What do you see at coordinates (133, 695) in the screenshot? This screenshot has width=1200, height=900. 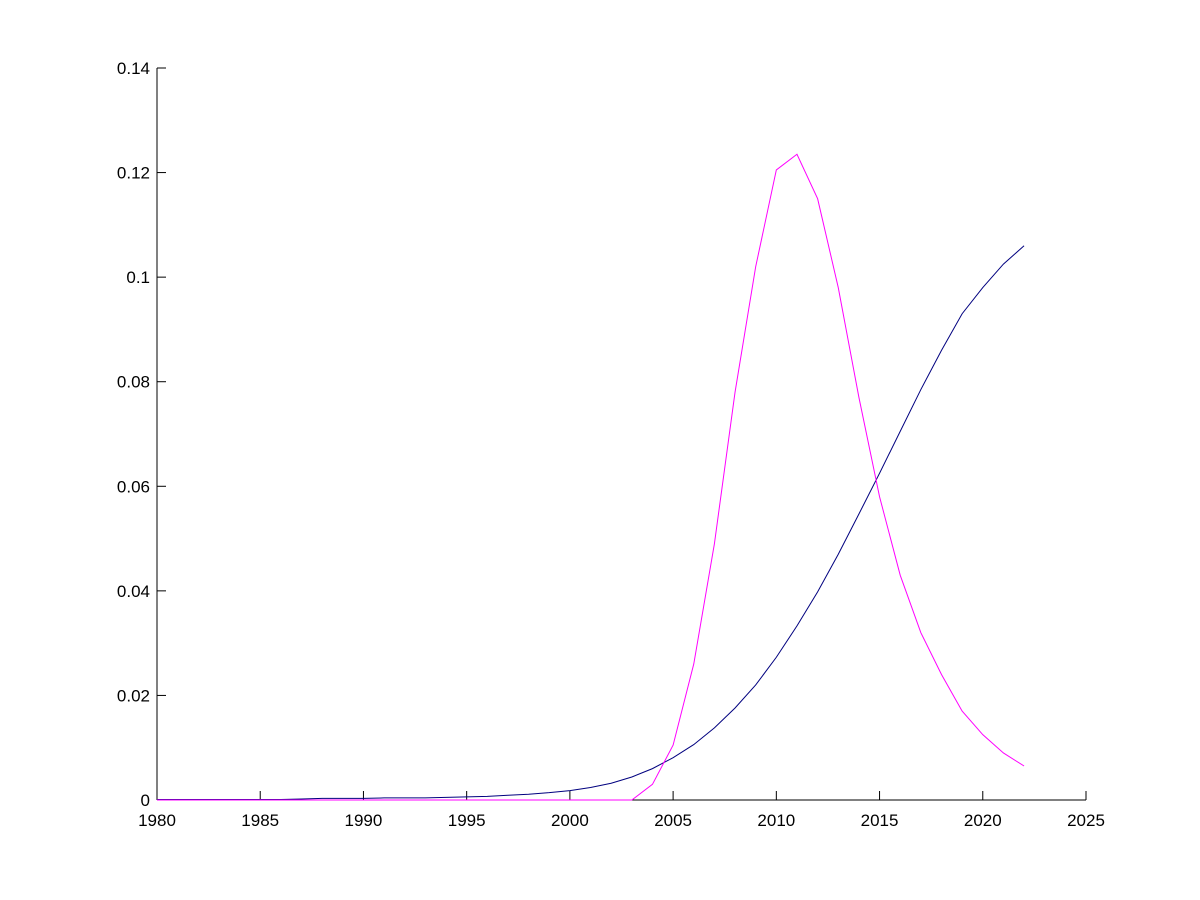 I see `y-tick-label: 0.02` at bounding box center [133, 695].